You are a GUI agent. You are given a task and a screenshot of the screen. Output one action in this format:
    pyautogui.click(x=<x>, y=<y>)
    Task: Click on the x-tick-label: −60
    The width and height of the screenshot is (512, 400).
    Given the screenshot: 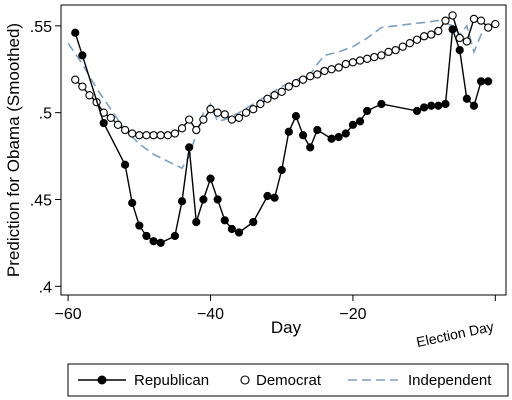 What is the action you would take?
    pyautogui.click(x=68, y=314)
    